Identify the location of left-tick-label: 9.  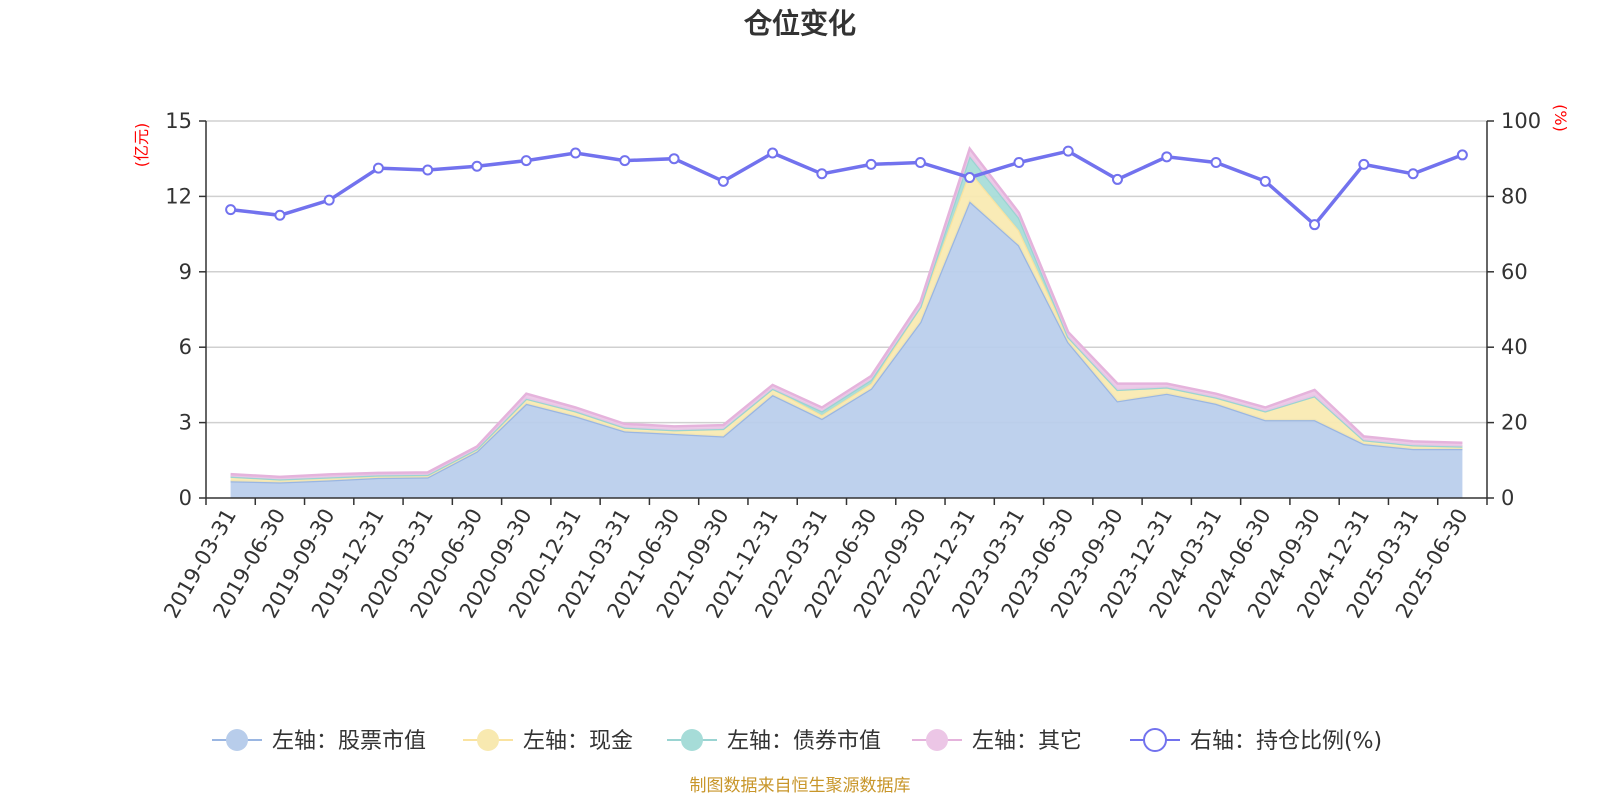
(185, 272).